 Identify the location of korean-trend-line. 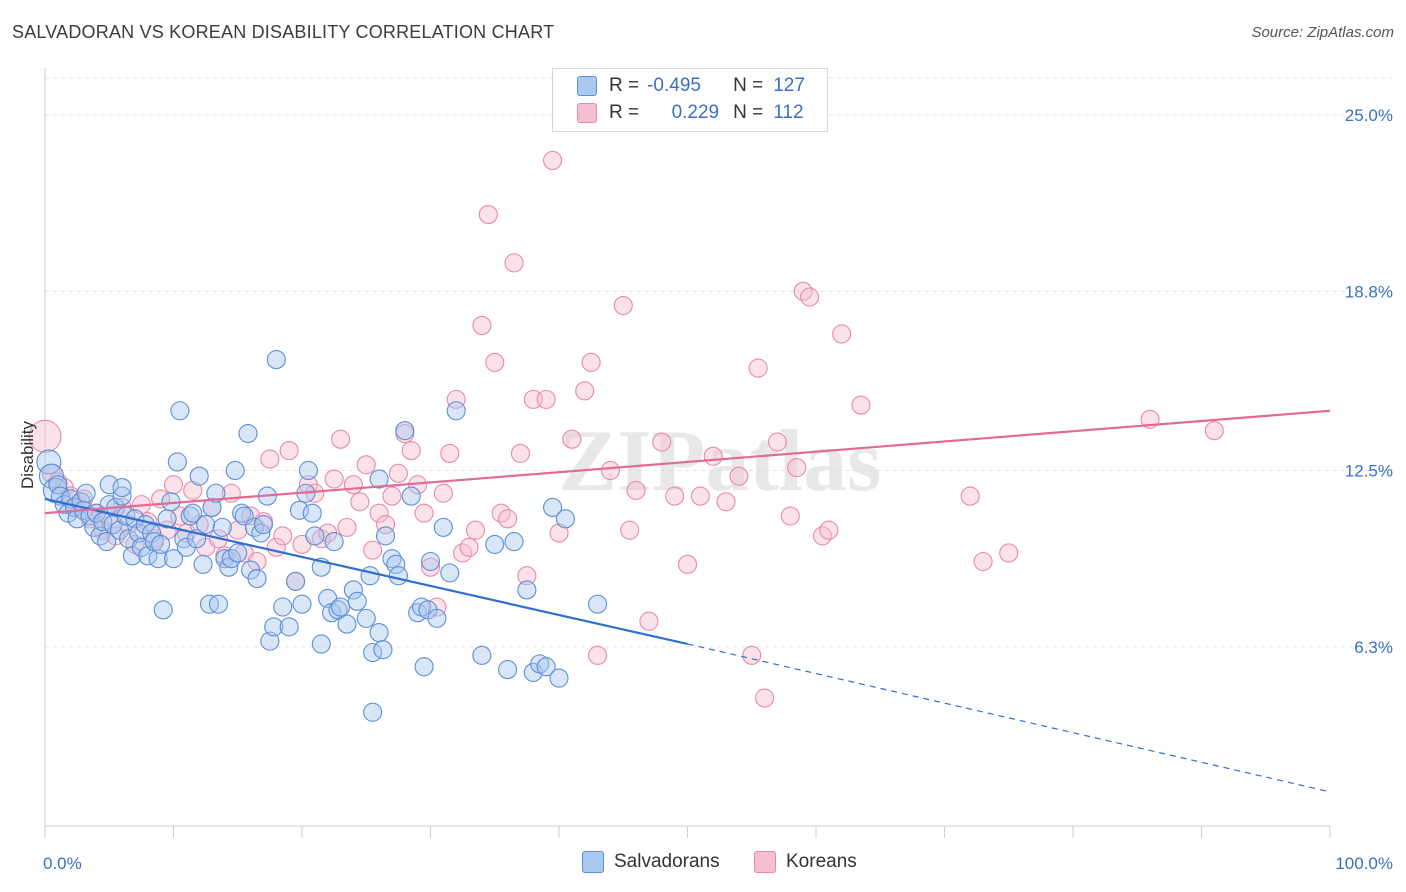
(687, 462).